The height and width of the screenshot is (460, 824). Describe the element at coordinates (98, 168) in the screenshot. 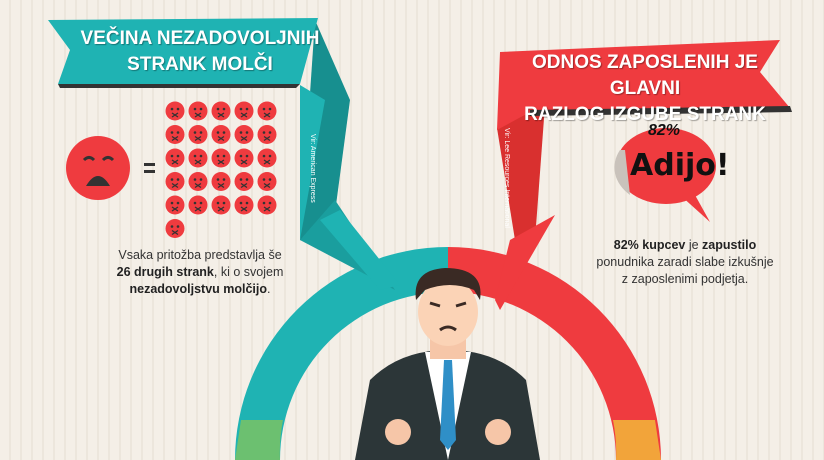

I see `angry-face-icon` at that location.